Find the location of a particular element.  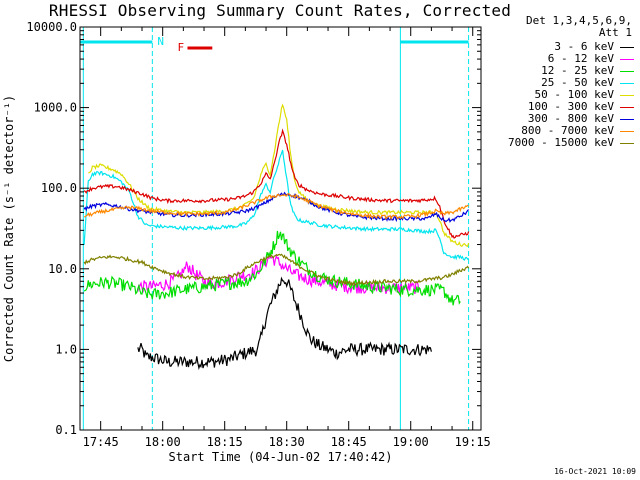

legend-entry: 25 - 50 keV is located at coordinates (587, 83).